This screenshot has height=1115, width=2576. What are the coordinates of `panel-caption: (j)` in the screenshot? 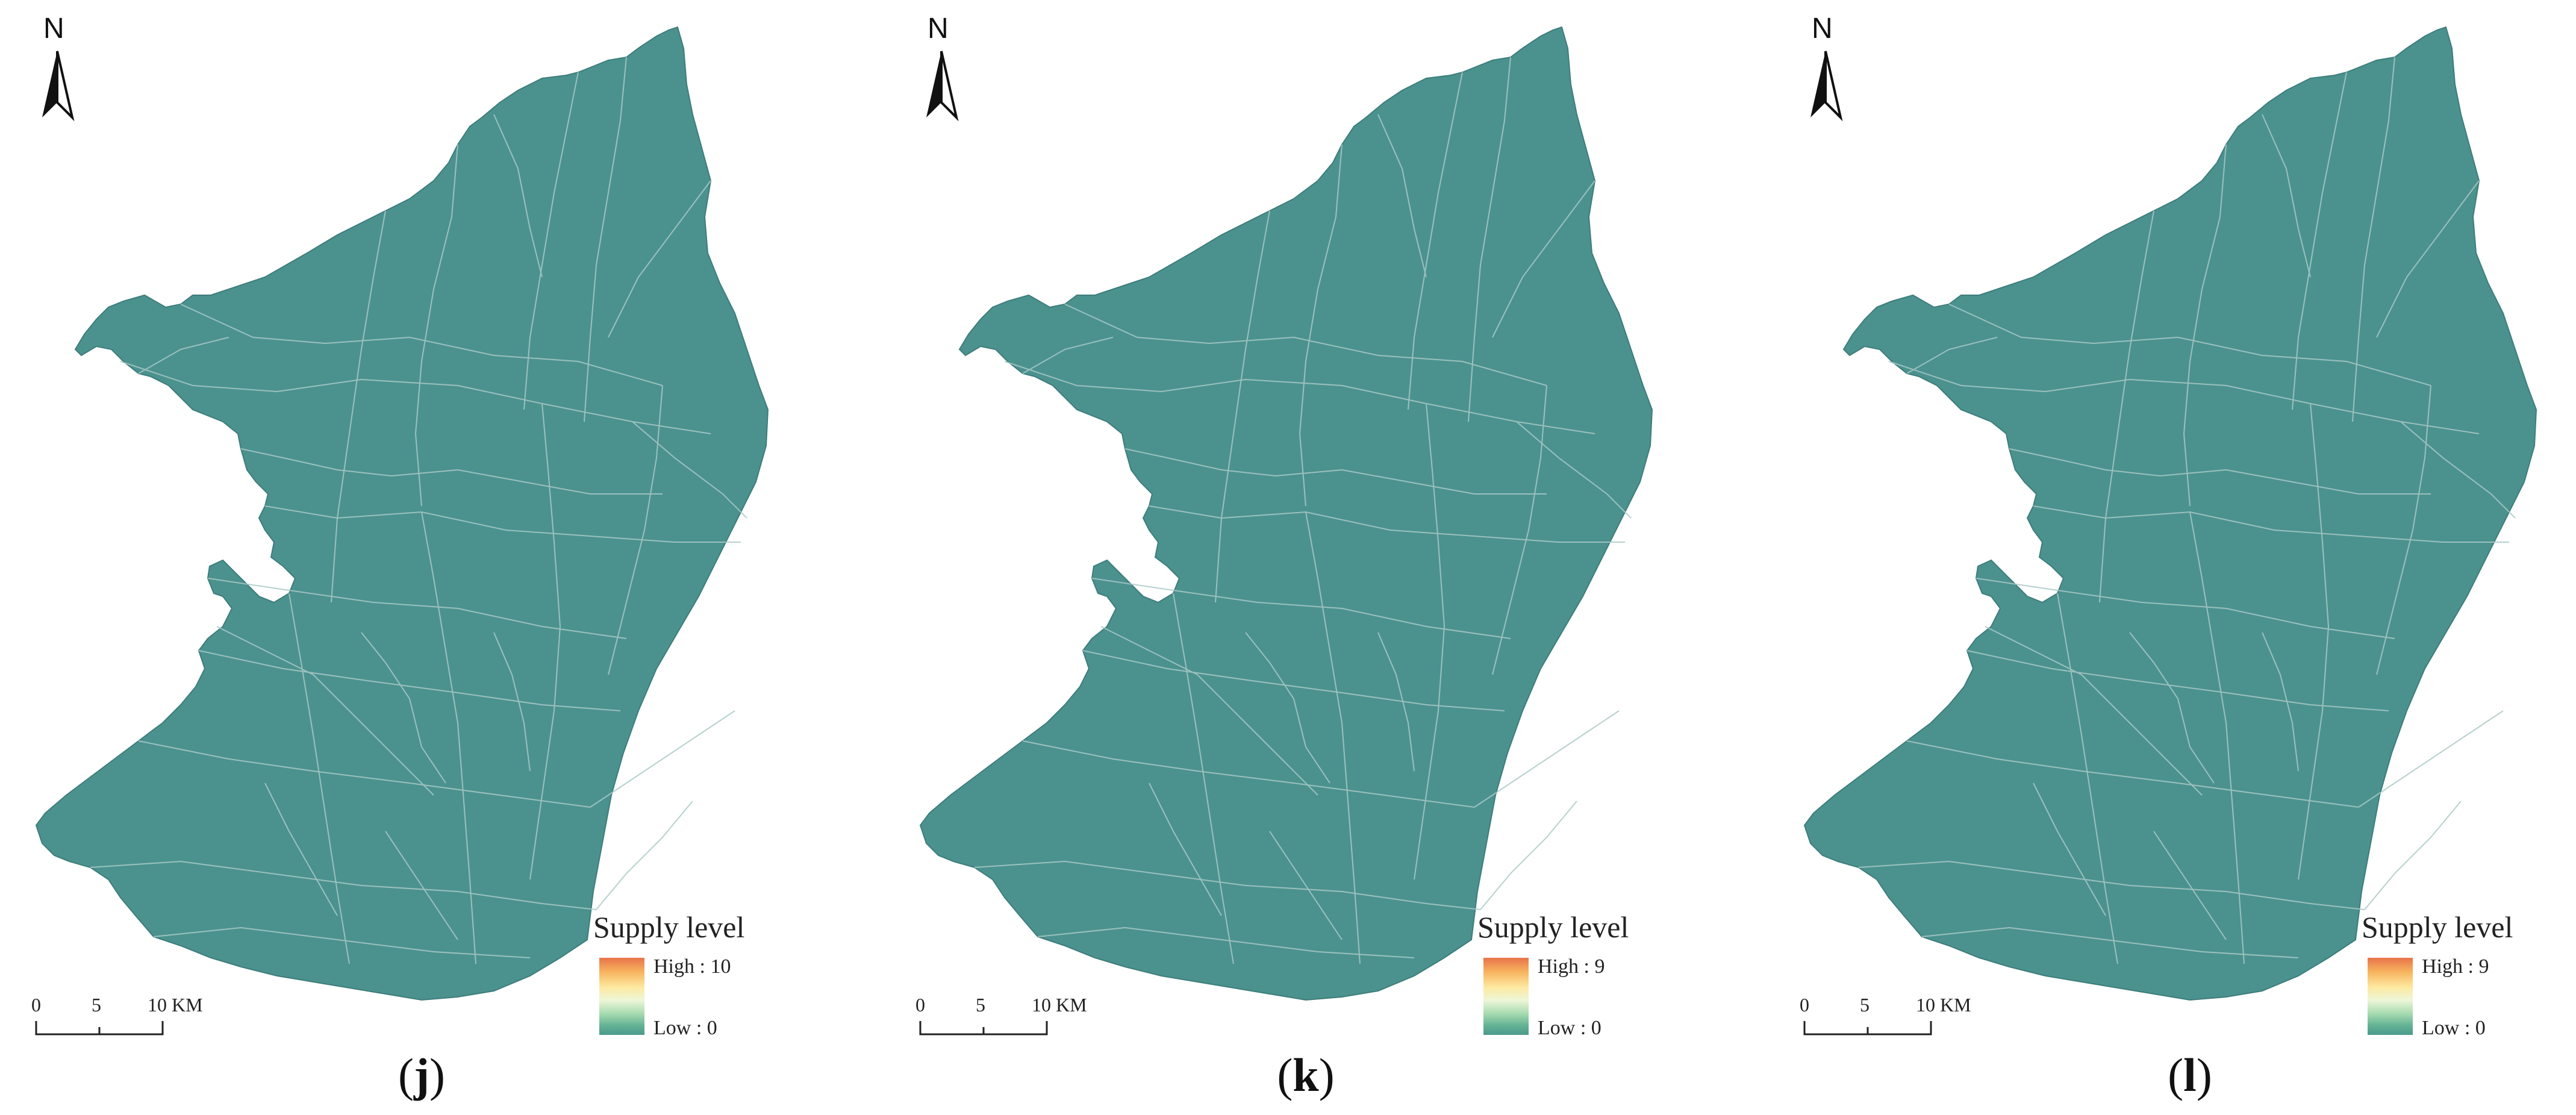 It's located at (421, 1075).